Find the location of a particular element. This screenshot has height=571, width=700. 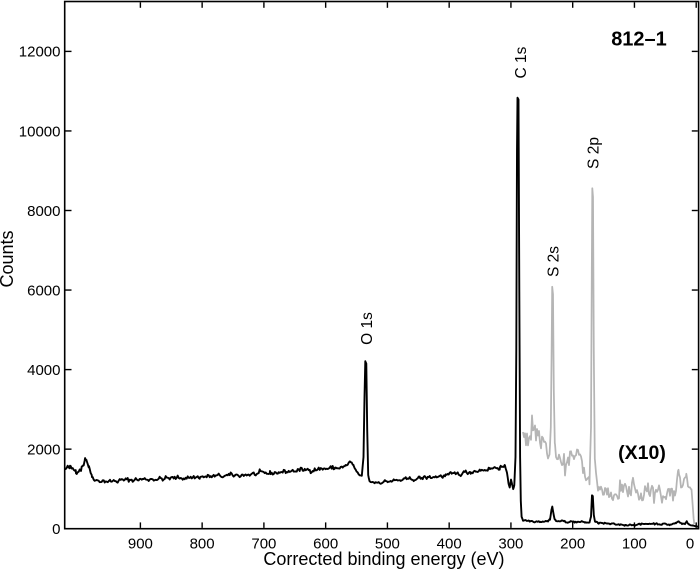

svg-text: S 2p is located at coordinates (593, 153).